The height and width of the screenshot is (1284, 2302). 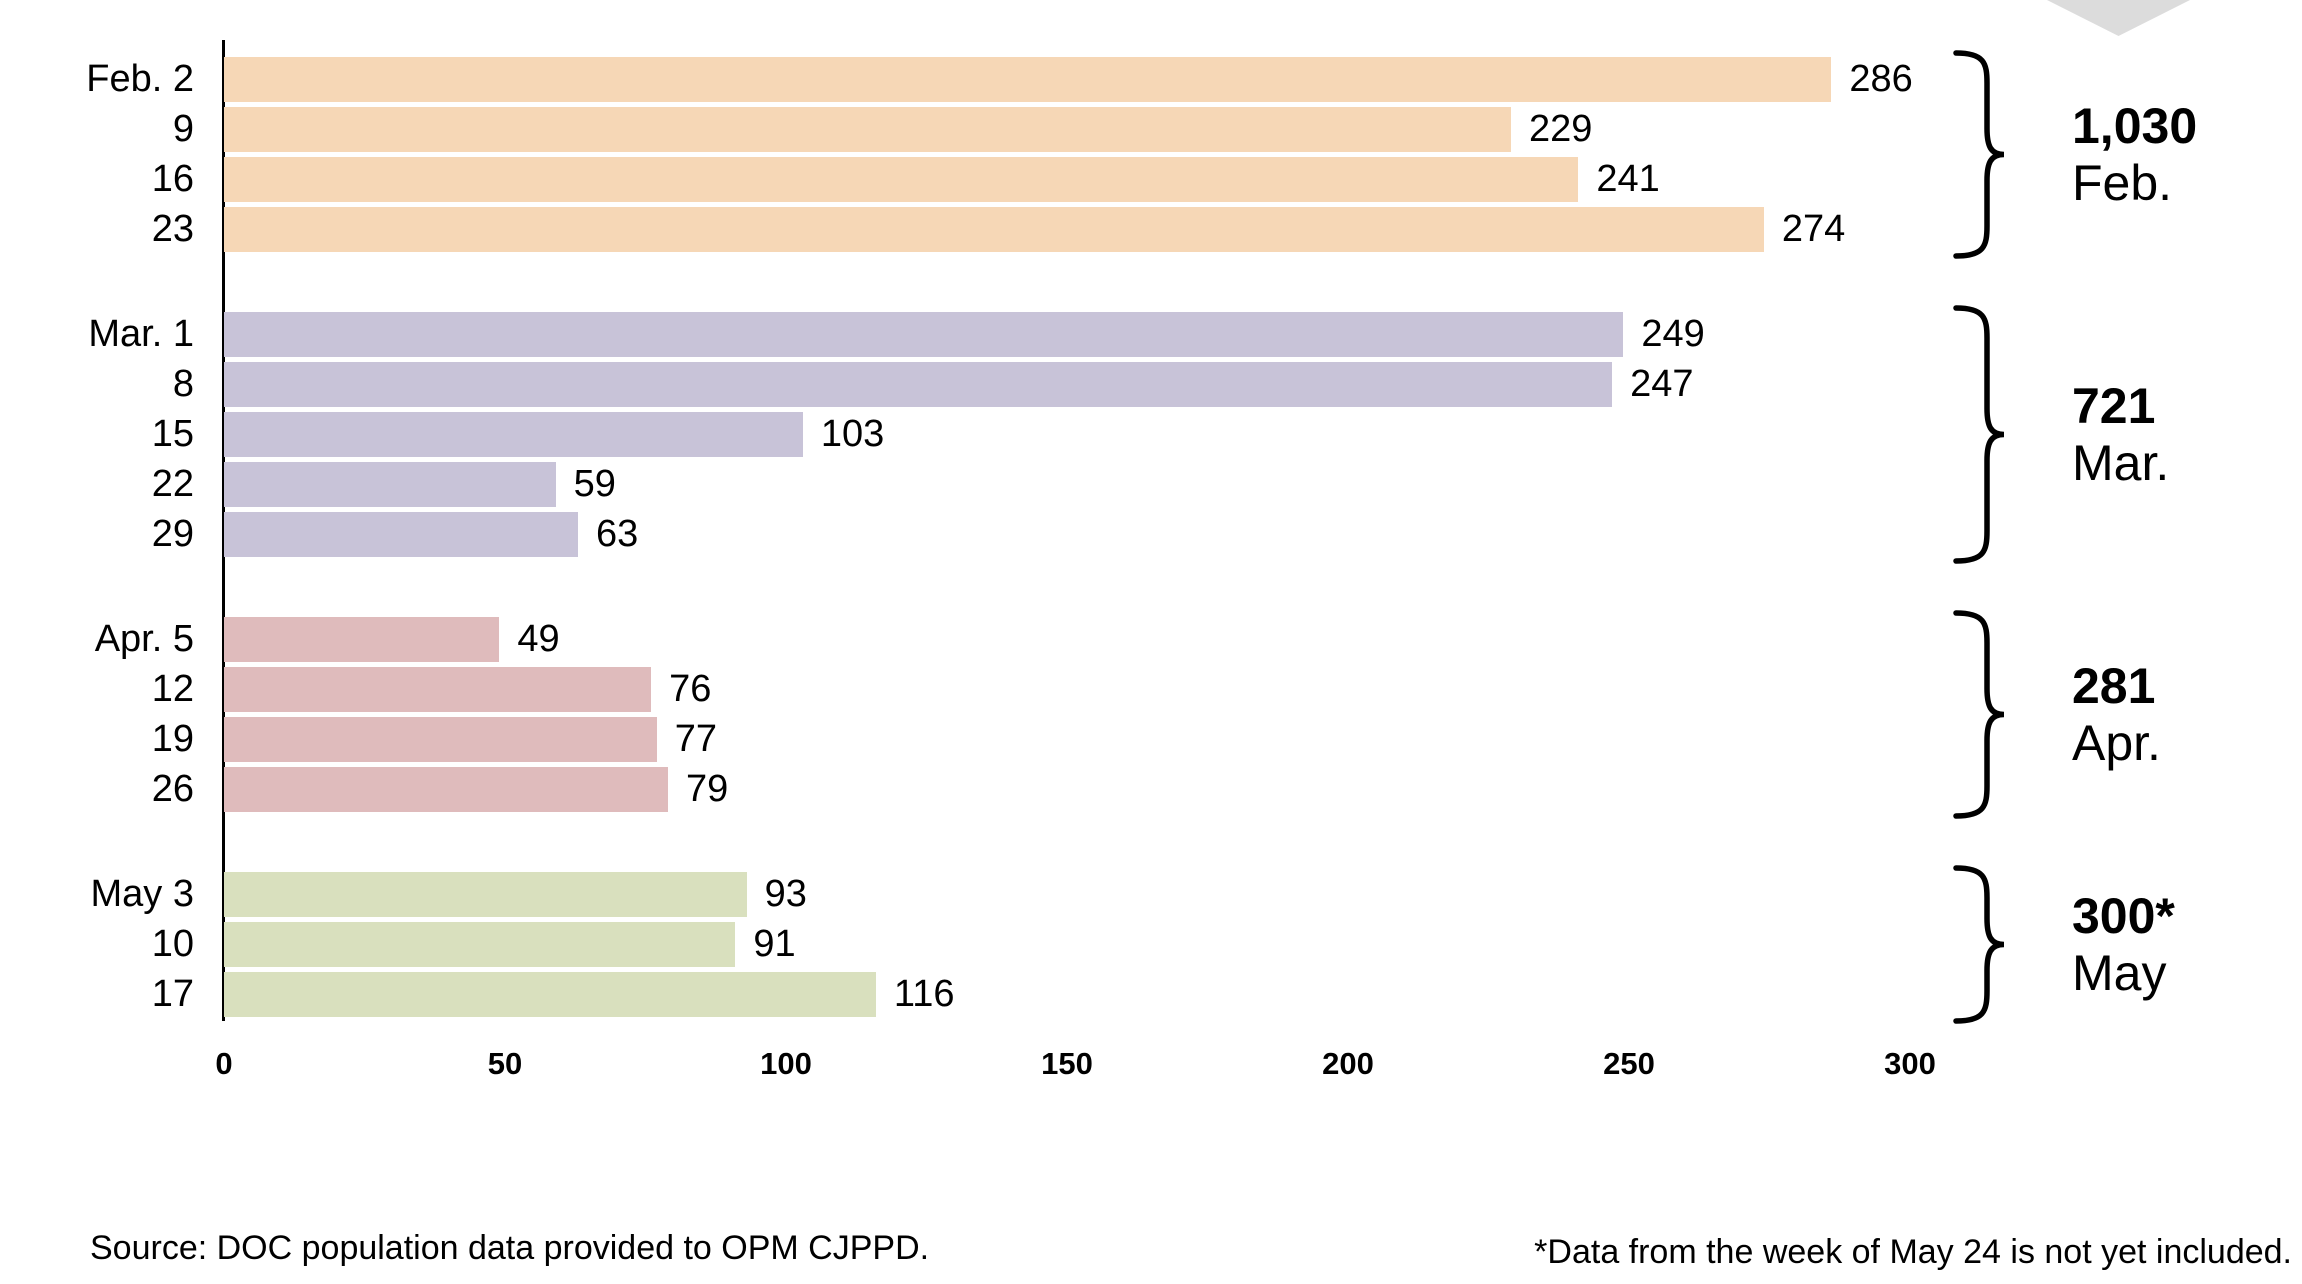 I want to click on month-total-value: 281, so click(x=2114, y=685).